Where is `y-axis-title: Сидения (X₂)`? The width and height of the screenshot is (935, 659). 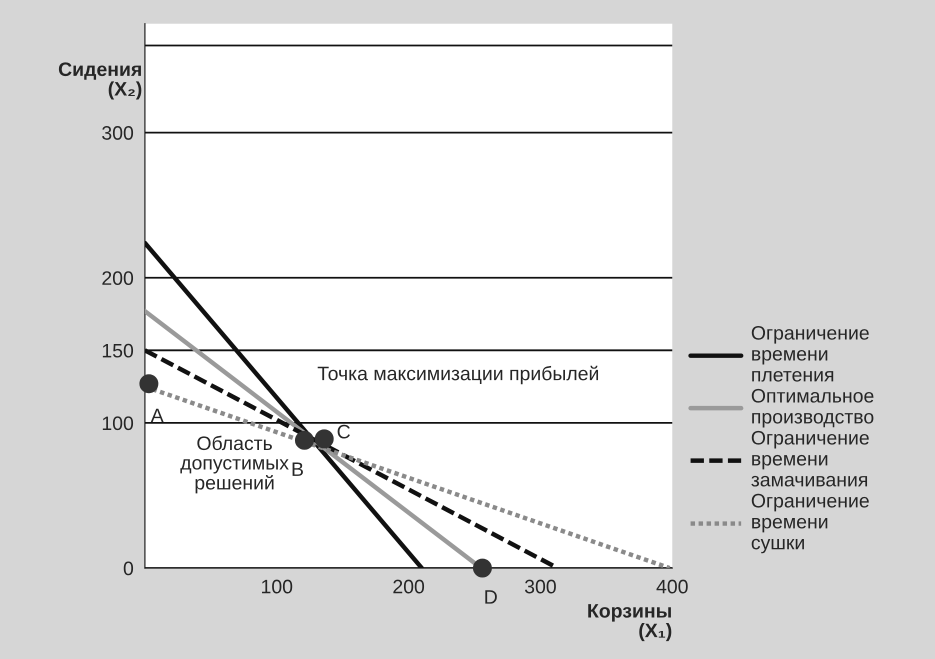 y-axis-title: Сидения (X₂) is located at coordinates (100, 81).